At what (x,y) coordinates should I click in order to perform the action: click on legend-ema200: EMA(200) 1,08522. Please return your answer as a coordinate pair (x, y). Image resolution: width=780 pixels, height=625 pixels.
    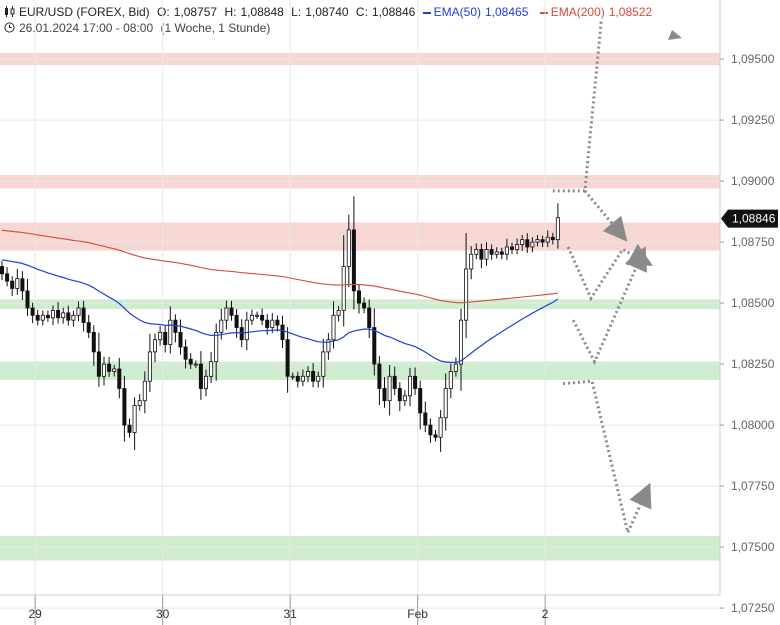
    Looking at the image, I should click on (597, 12).